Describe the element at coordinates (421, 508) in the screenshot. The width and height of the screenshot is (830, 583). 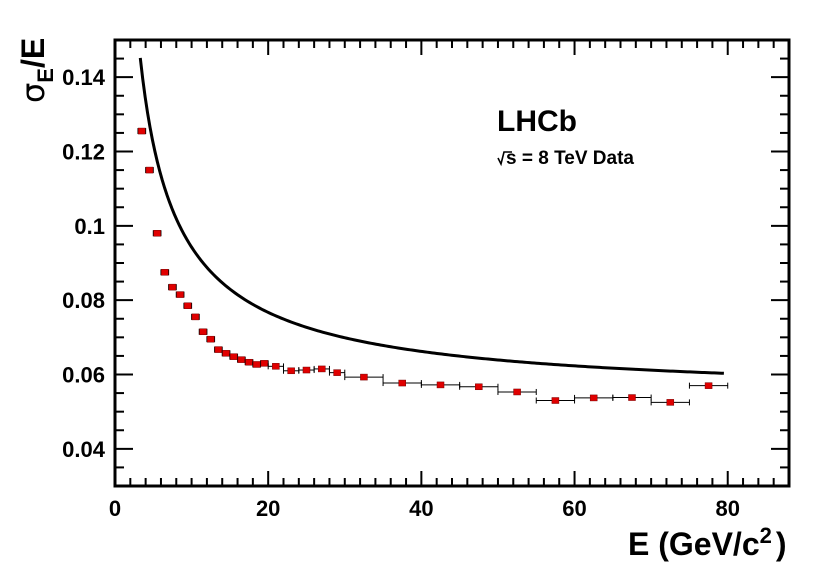
I see `x-tick-label: 40` at that location.